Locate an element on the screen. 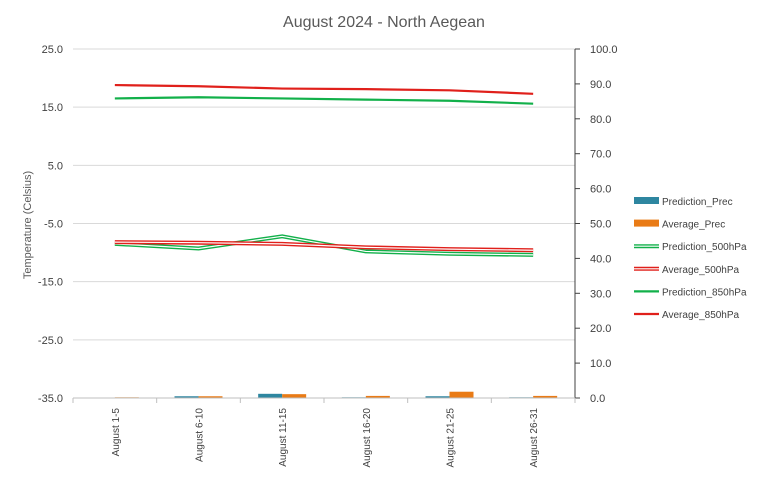  y2-tick-label: 40.0 is located at coordinates (600, 259).